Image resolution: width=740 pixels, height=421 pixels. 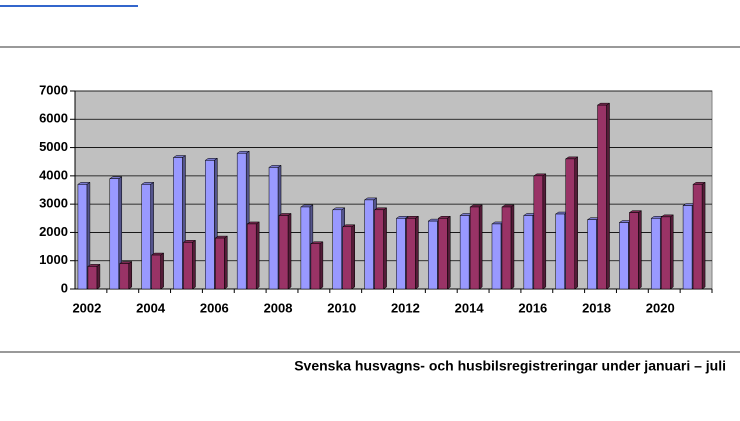 What do you see at coordinates (53, 231) in the screenshot?
I see `y-tick-label: 2000` at bounding box center [53, 231].